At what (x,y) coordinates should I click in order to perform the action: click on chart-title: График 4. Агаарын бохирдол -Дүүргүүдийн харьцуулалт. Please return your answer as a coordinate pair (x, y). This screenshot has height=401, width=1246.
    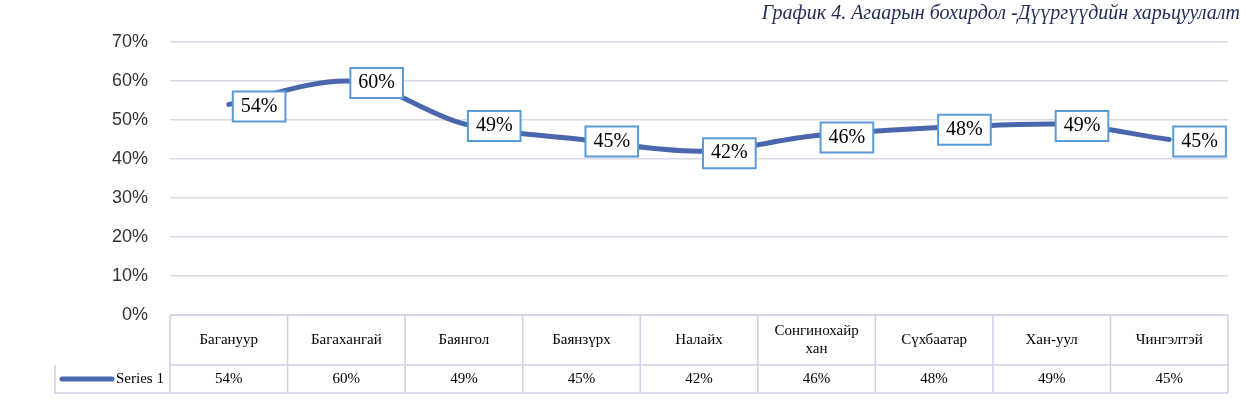
    Looking at the image, I should click on (1000, 13).